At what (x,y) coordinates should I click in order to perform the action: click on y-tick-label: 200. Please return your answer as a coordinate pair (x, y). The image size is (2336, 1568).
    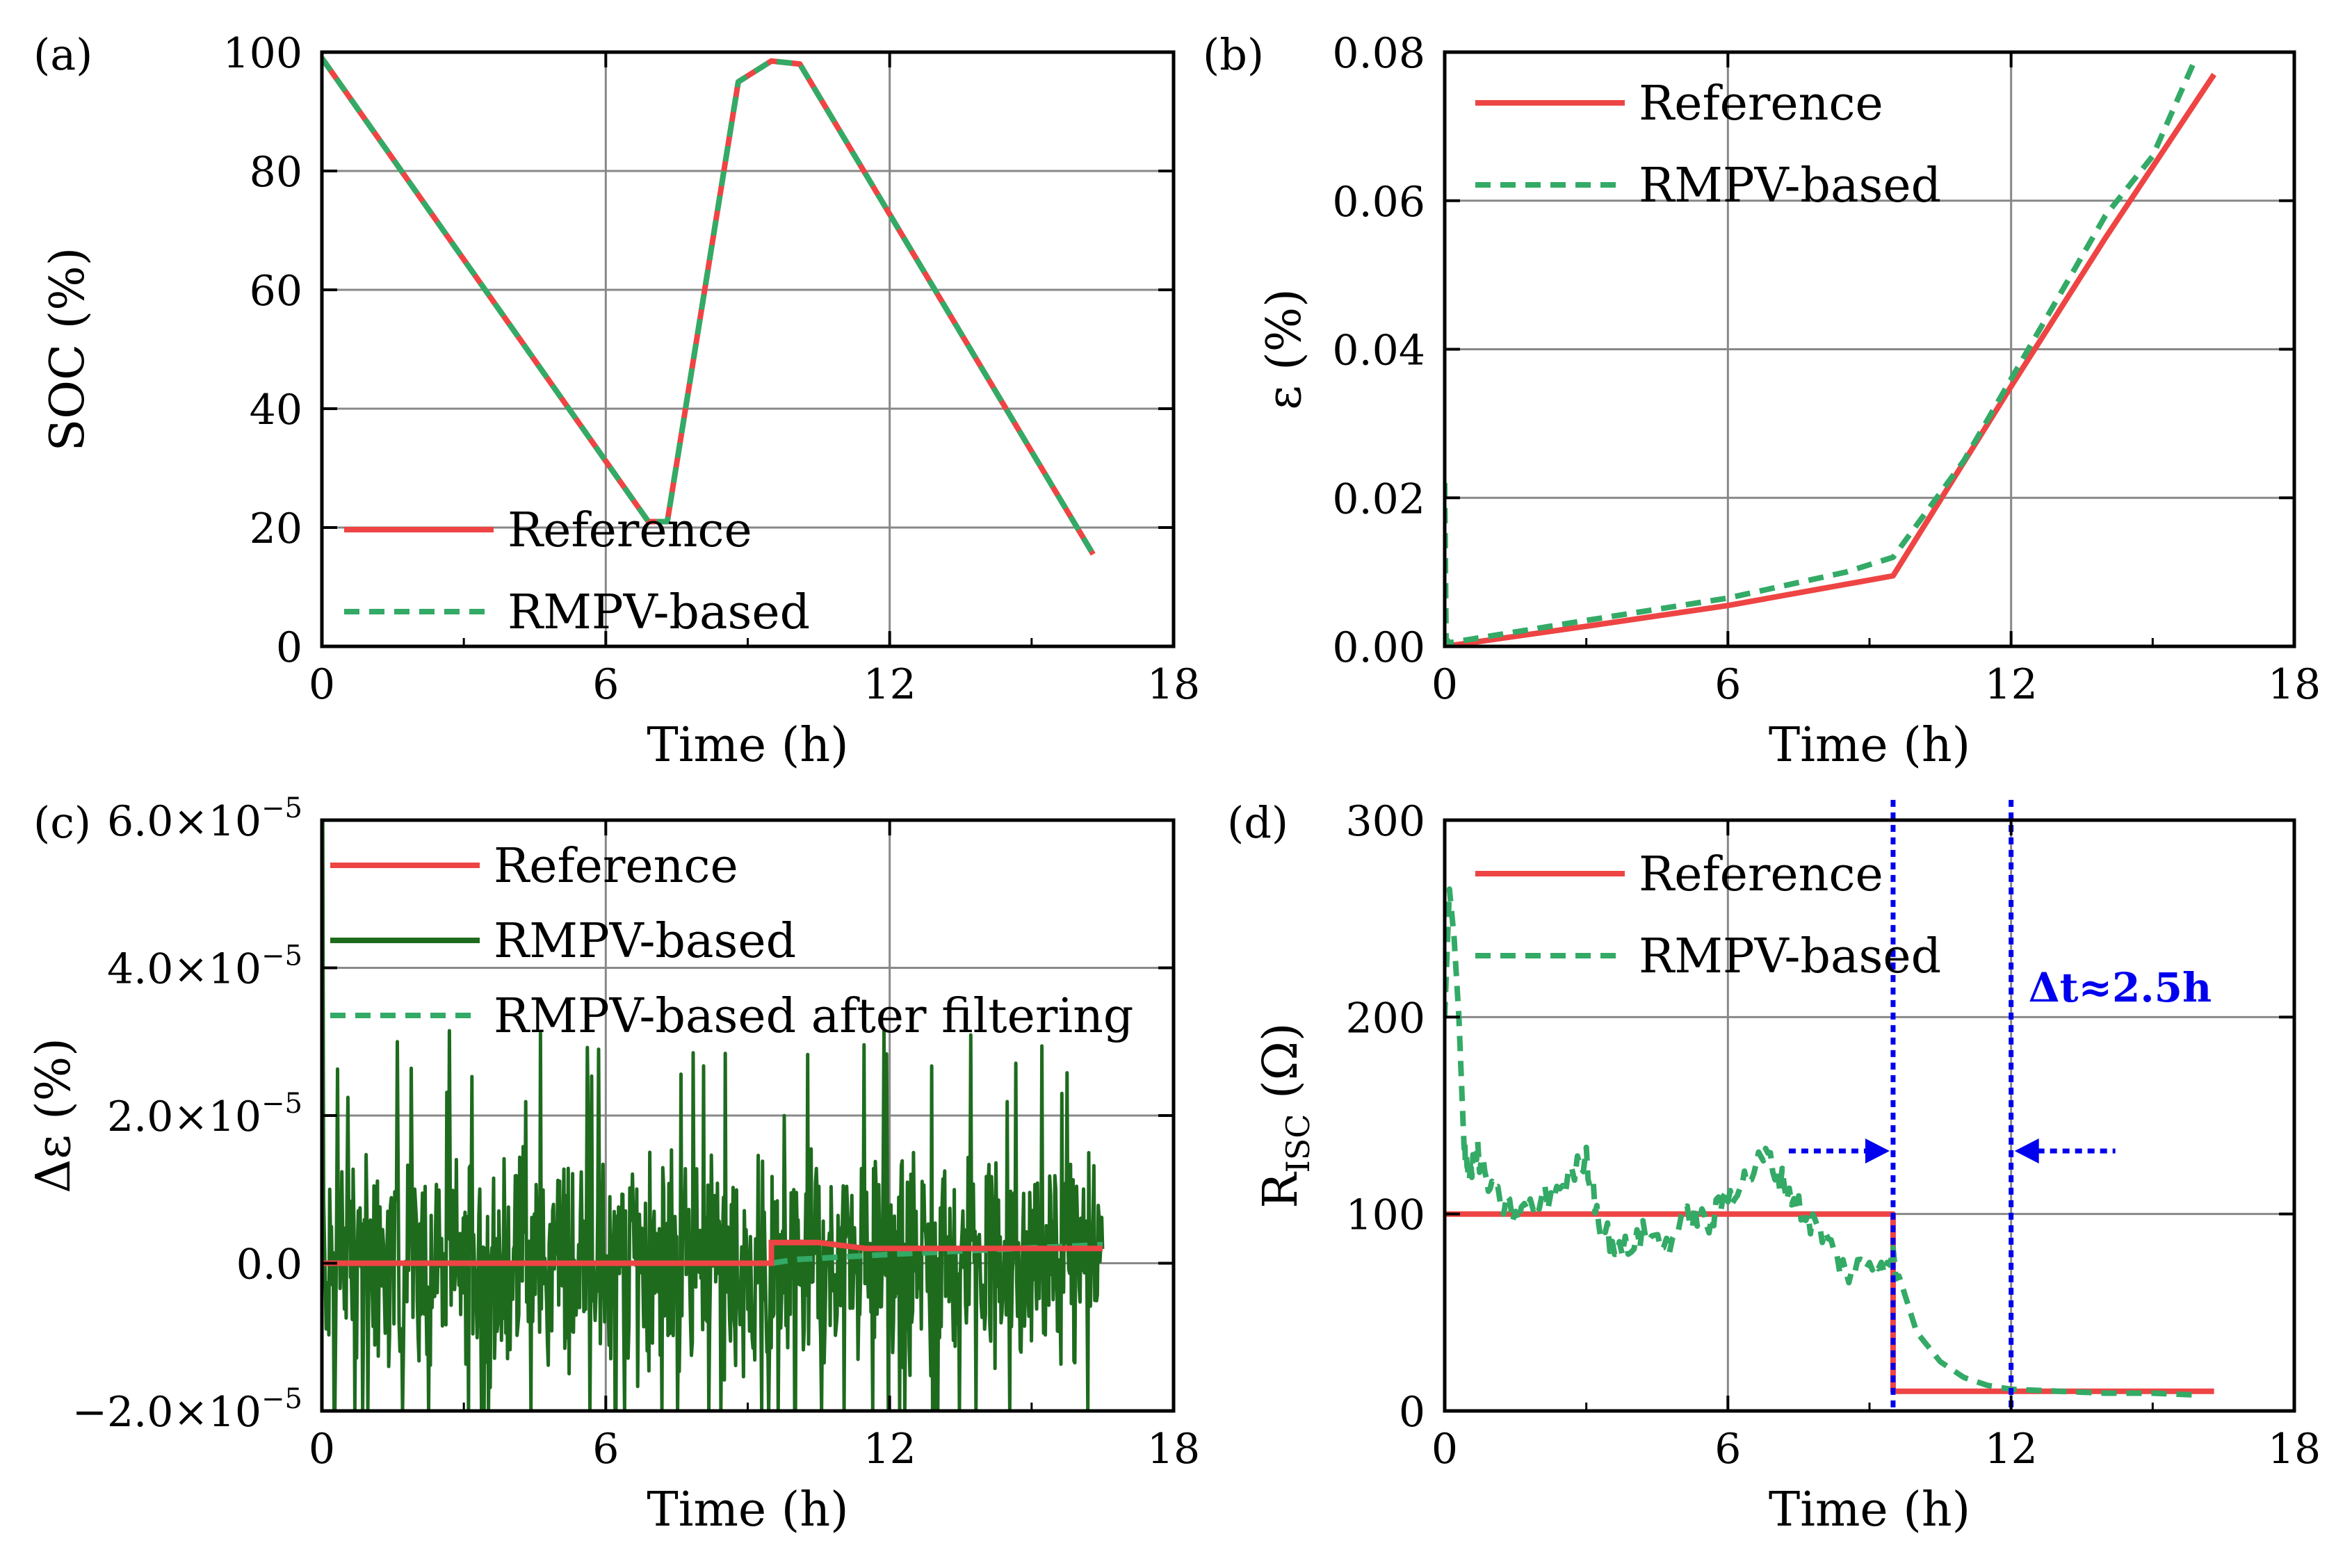
    Looking at the image, I should click on (1385, 1018).